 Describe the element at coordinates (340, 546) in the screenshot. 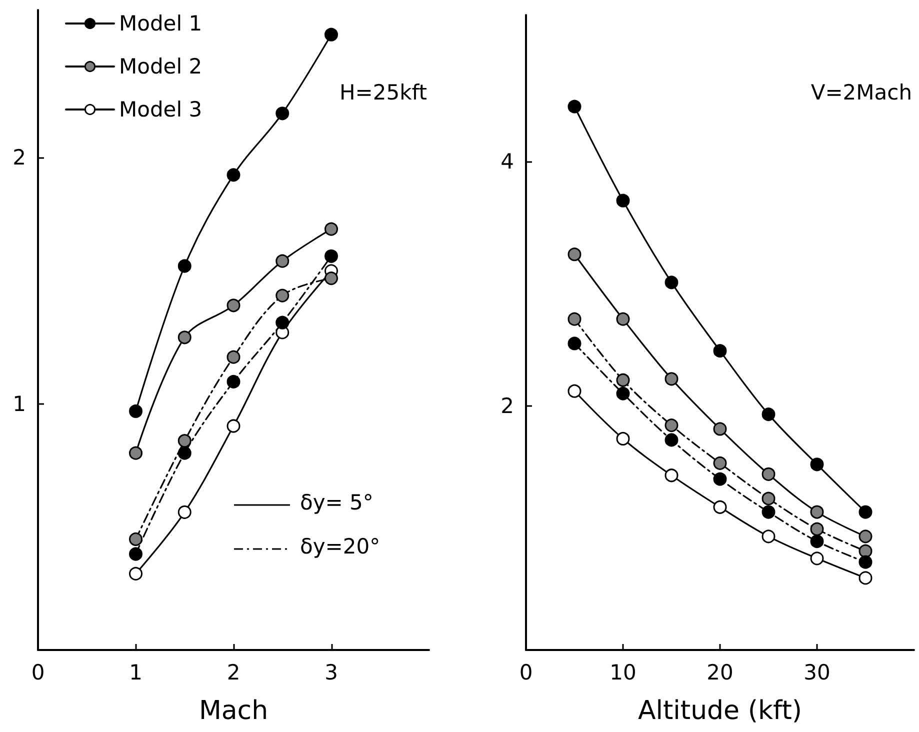

I see `annotation: δy=20°` at that location.